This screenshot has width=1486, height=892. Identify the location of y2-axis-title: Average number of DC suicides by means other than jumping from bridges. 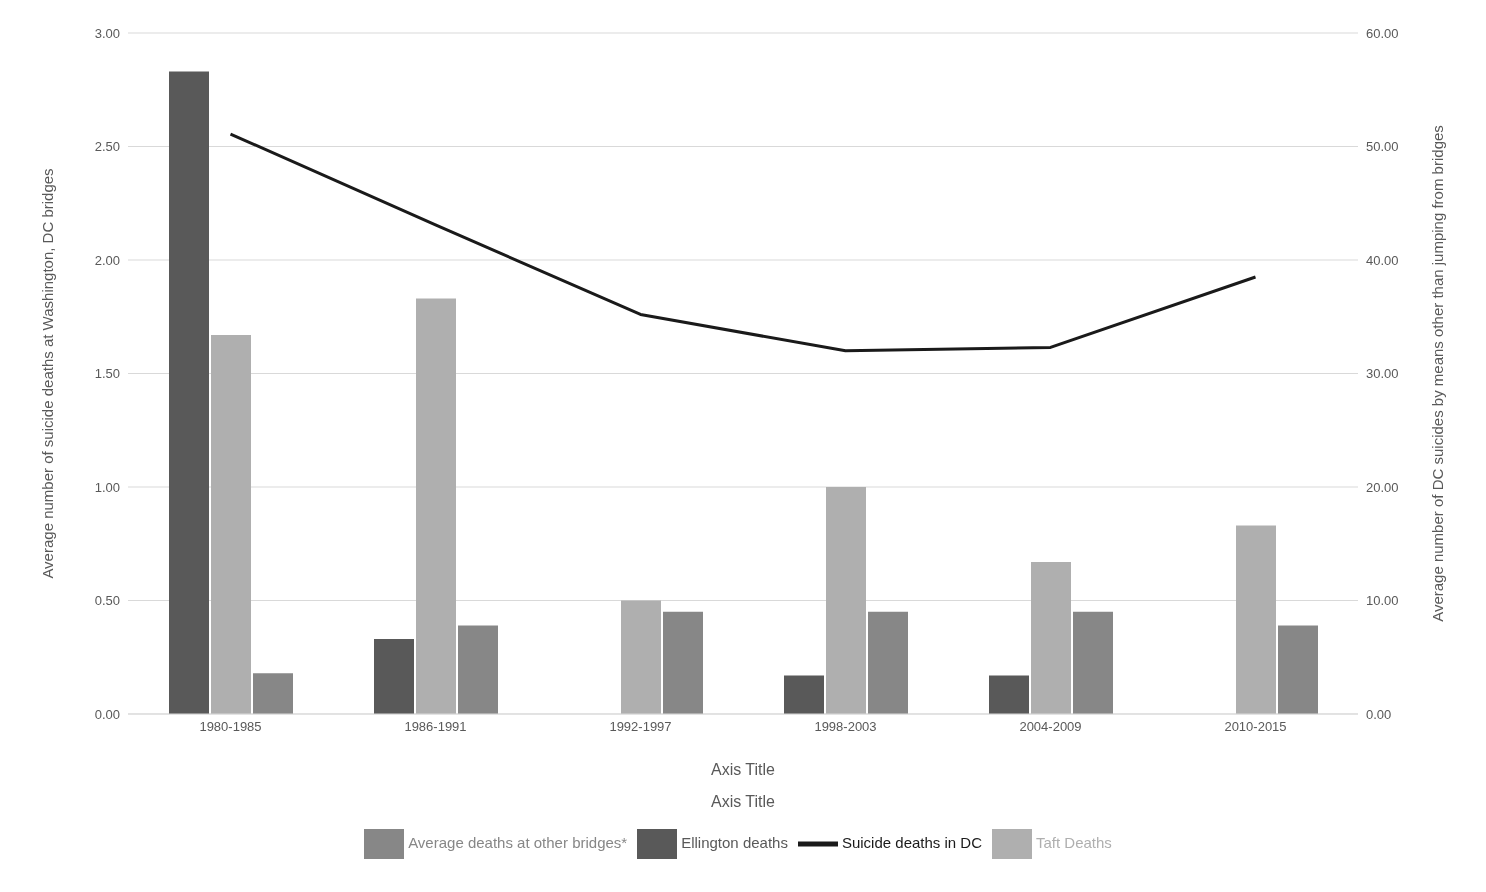
(1438, 373).